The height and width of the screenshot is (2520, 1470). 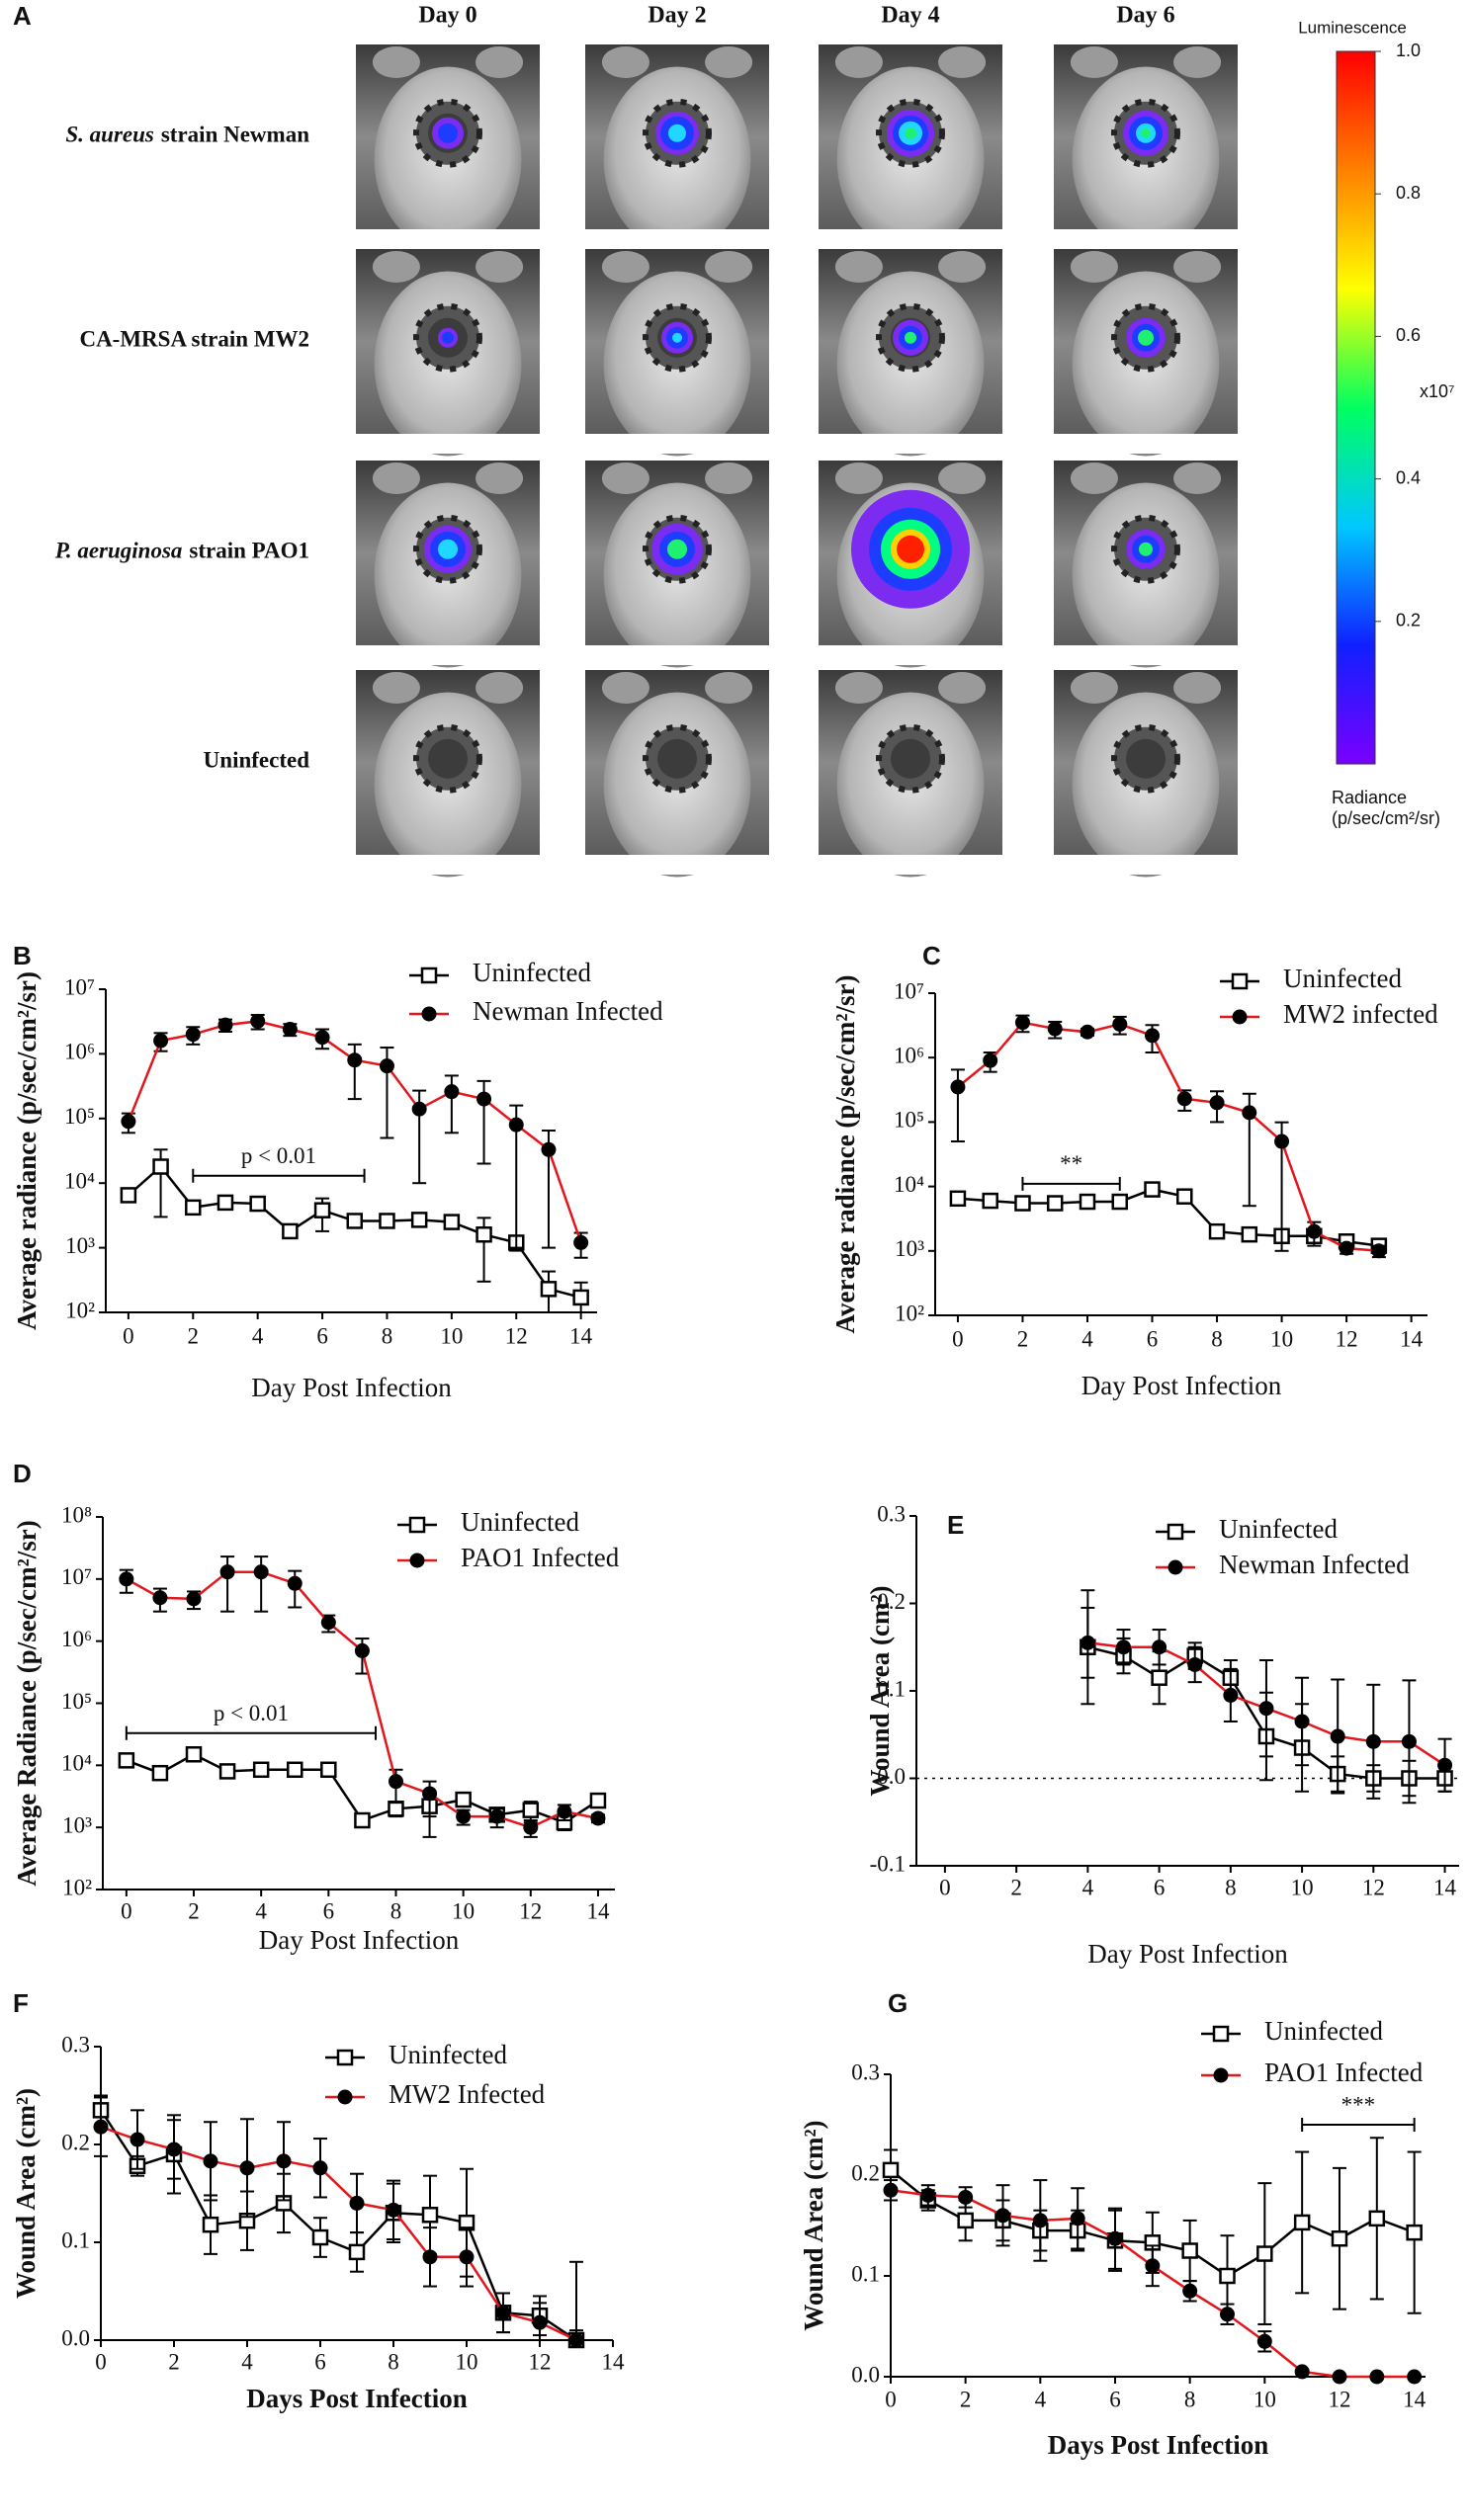 What do you see at coordinates (540, 1557) in the screenshot?
I see `legend-label: PAO1 Infected` at bounding box center [540, 1557].